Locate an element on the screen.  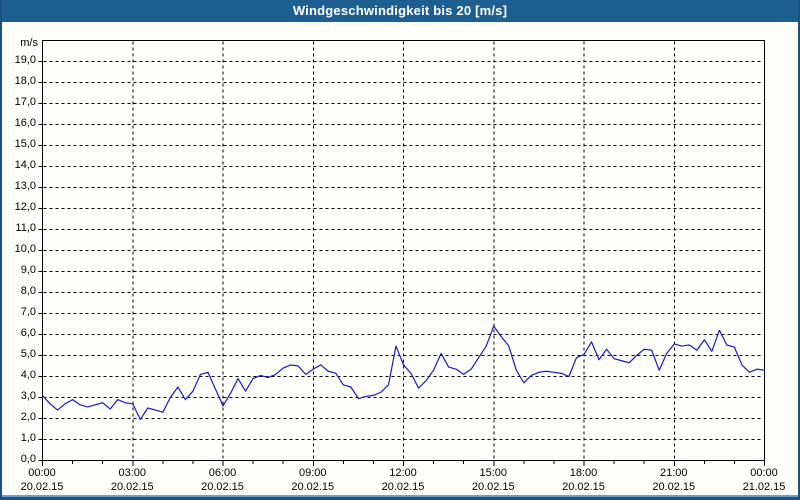
y-axis-unit-label: m/s is located at coordinates (29, 43).